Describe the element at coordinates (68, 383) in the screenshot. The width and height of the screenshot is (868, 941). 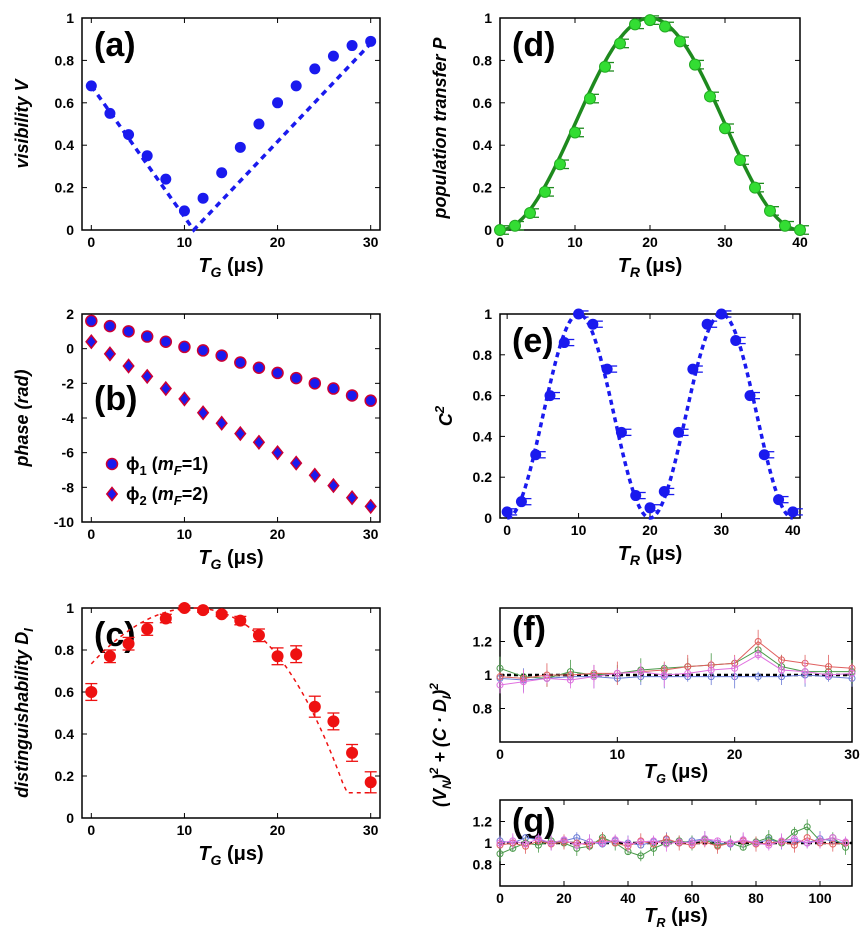
I see `y-tick-label: -2` at that location.